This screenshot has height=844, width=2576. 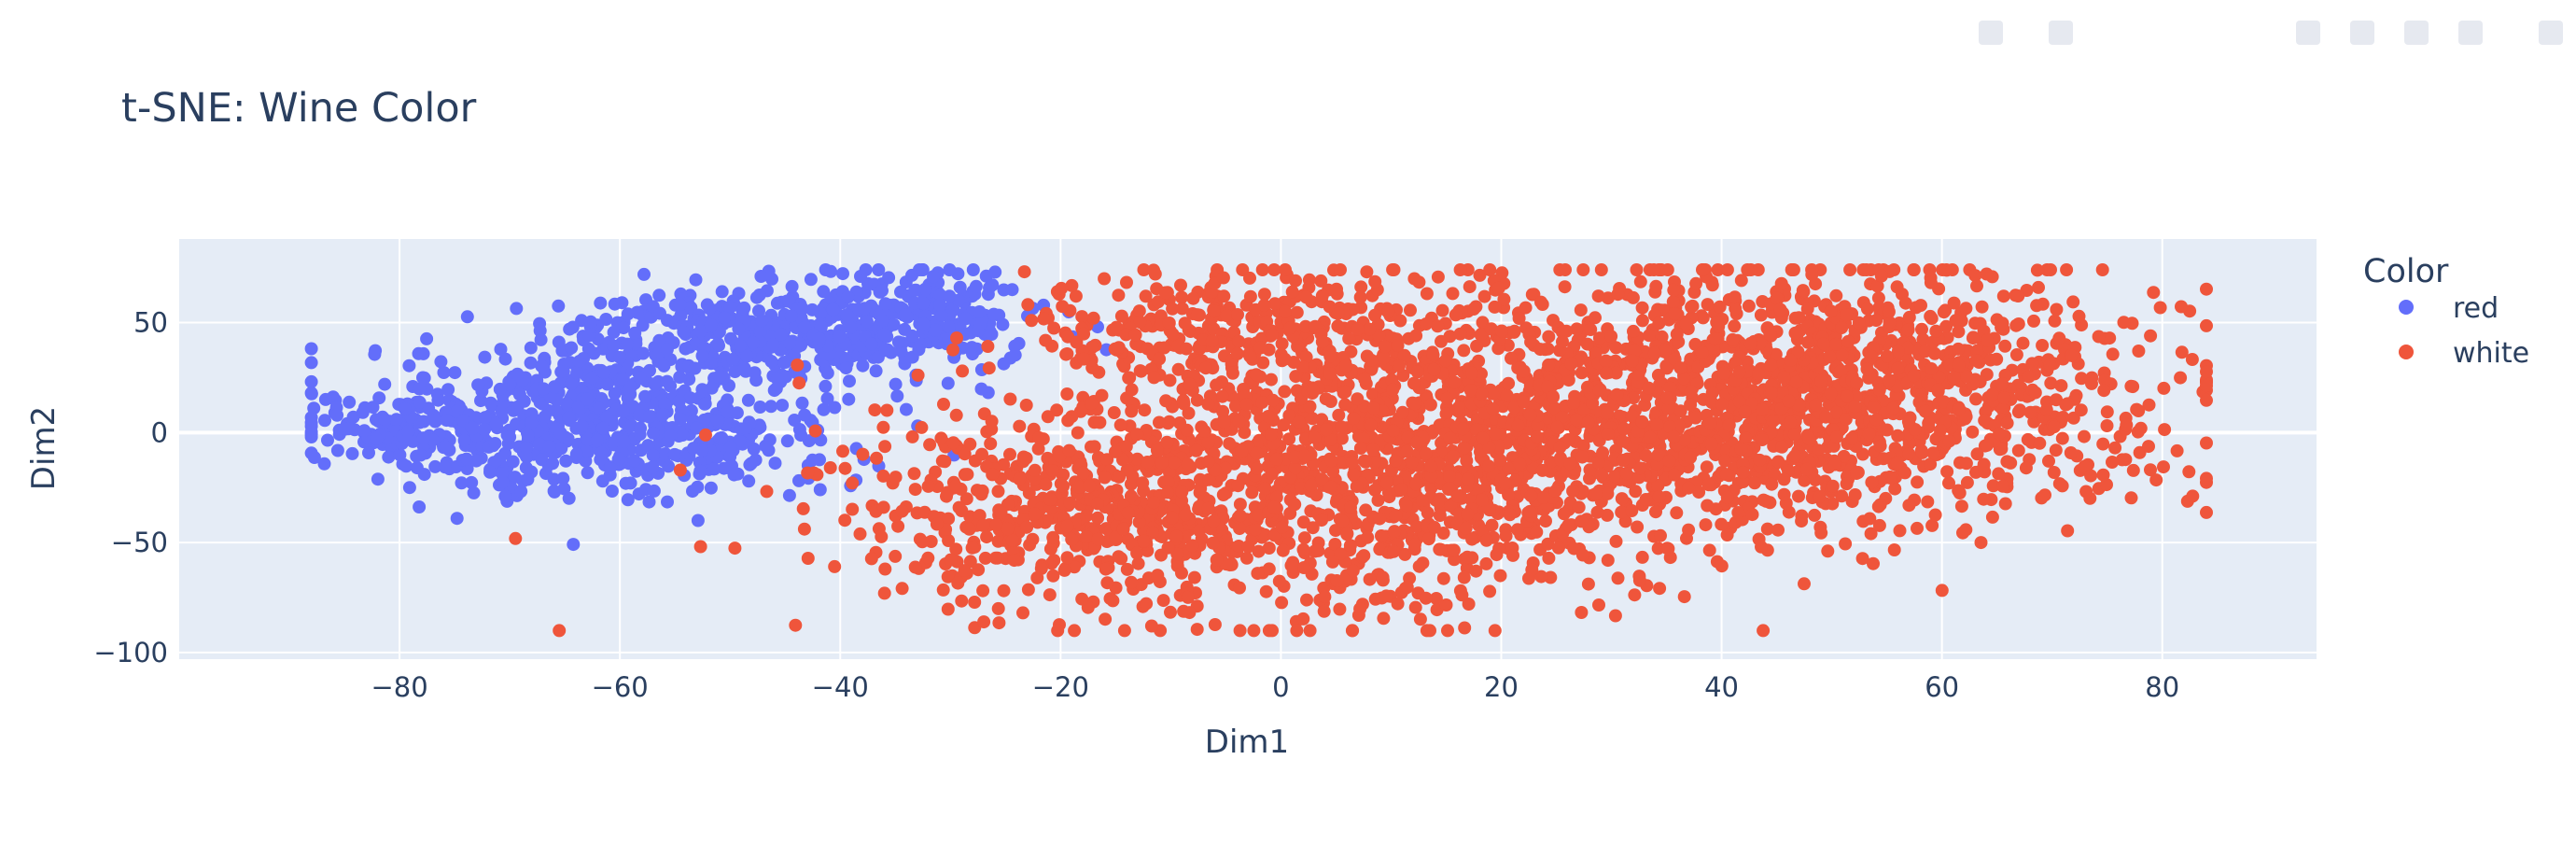 I want to click on modebar, so click(x=2271, y=33).